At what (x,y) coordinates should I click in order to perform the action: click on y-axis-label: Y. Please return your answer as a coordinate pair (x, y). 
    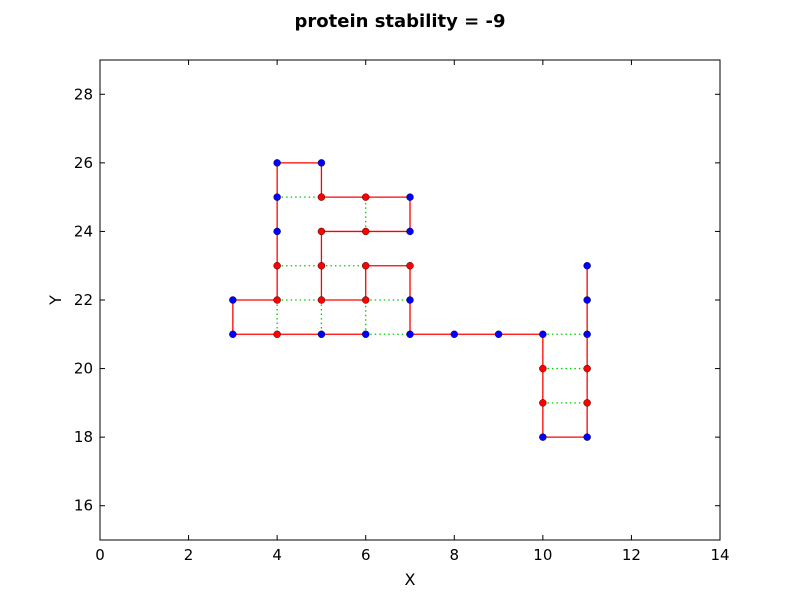
    Looking at the image, I should click on (55, 300).